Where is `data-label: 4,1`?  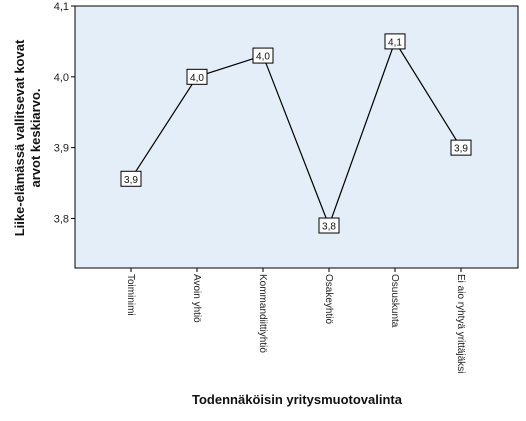
data-label: 4,1 is located at coordinates (395, 42).